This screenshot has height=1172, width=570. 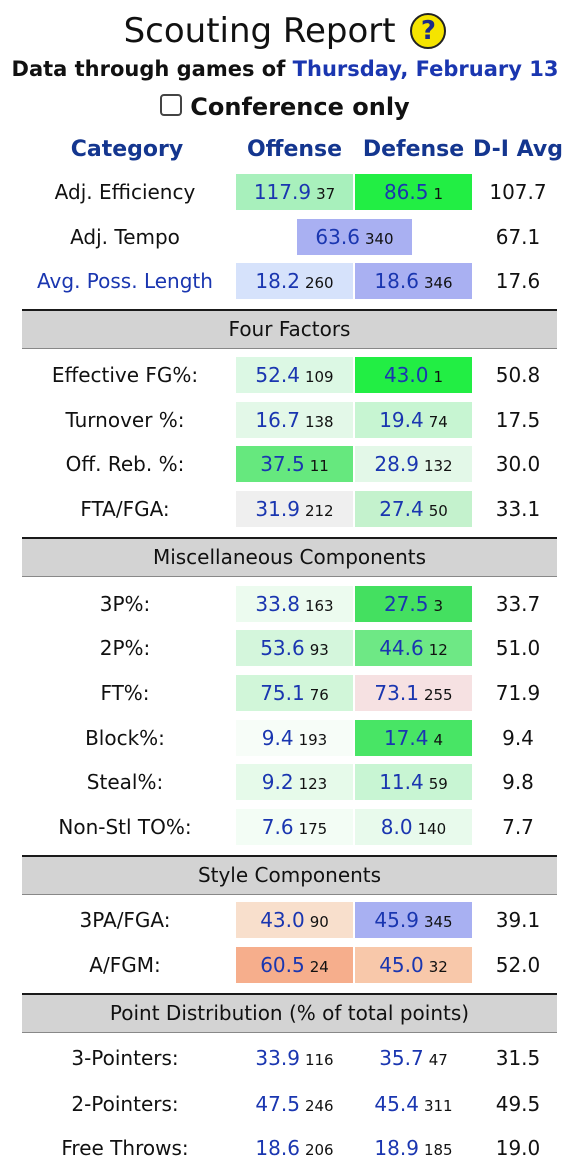 I want to click on defense-cell-value: 45.0, so click(x=401, y=965).